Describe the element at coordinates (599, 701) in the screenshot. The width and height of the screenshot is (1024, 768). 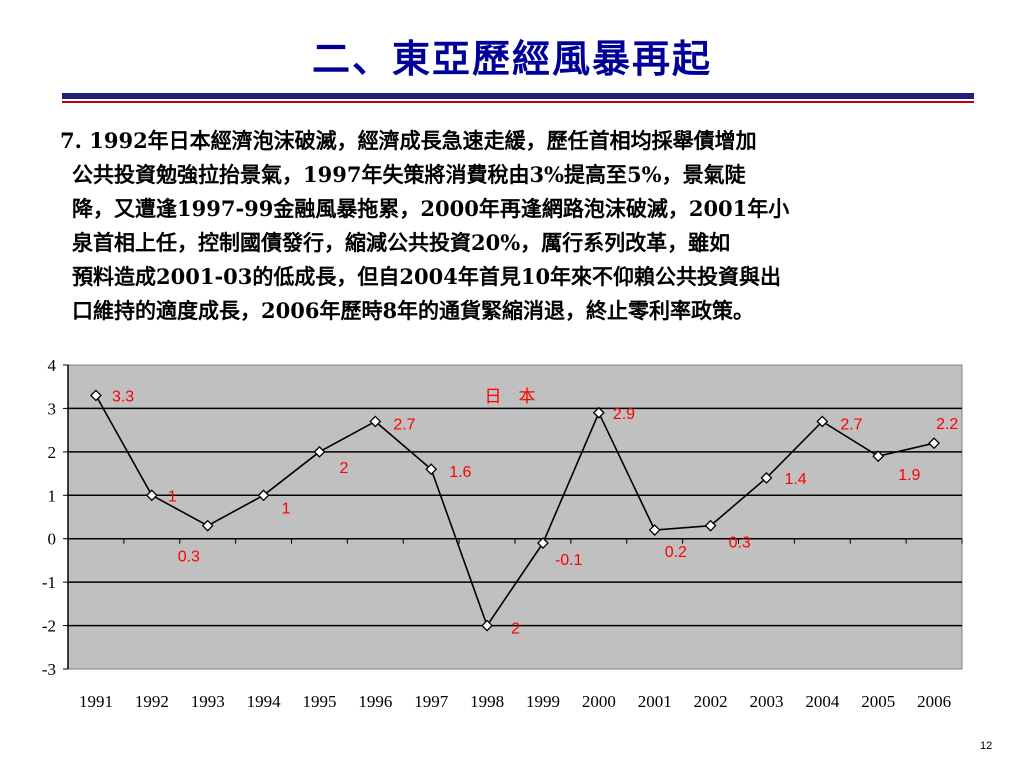
I see `x-tick-label: 2000` at that location.